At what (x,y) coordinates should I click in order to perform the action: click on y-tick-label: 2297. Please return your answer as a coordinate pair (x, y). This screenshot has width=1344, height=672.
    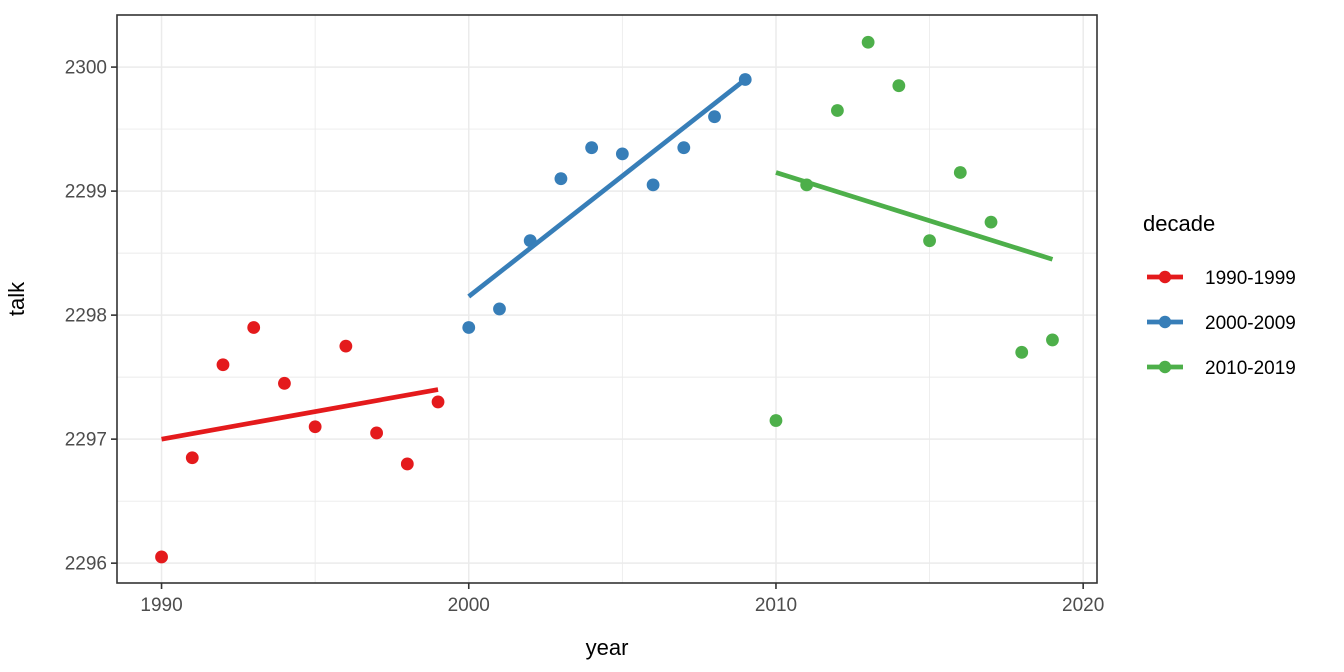
    Looking at the image, I should click on (86, 440).